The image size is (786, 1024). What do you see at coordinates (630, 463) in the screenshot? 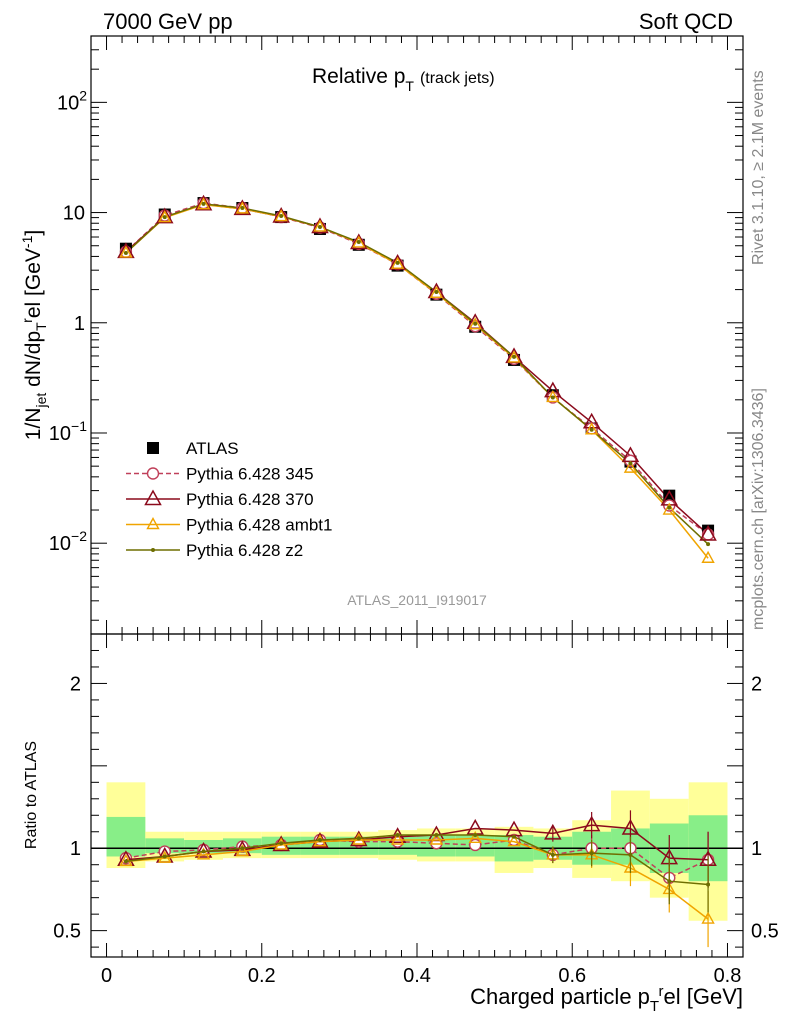
I see `data-point: Pythia 6.428 z2: 0.053` at bounding box center [630, 463].